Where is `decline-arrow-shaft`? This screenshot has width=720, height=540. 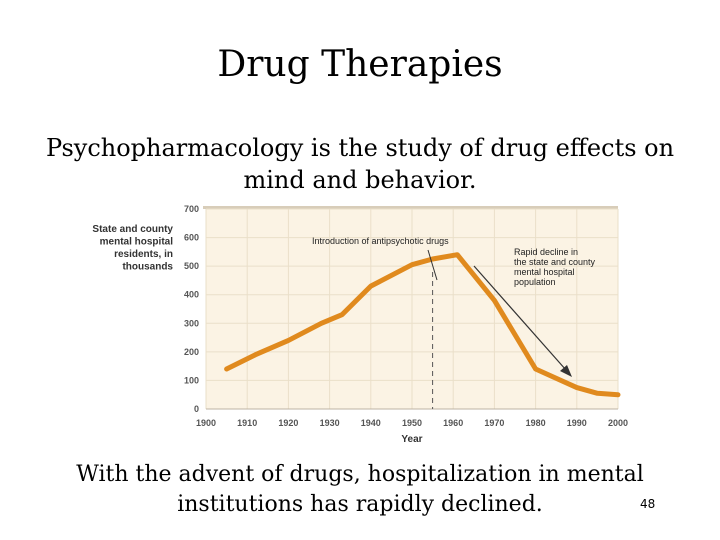 decline-arrow-shaft is located at coordinates (520, 318).